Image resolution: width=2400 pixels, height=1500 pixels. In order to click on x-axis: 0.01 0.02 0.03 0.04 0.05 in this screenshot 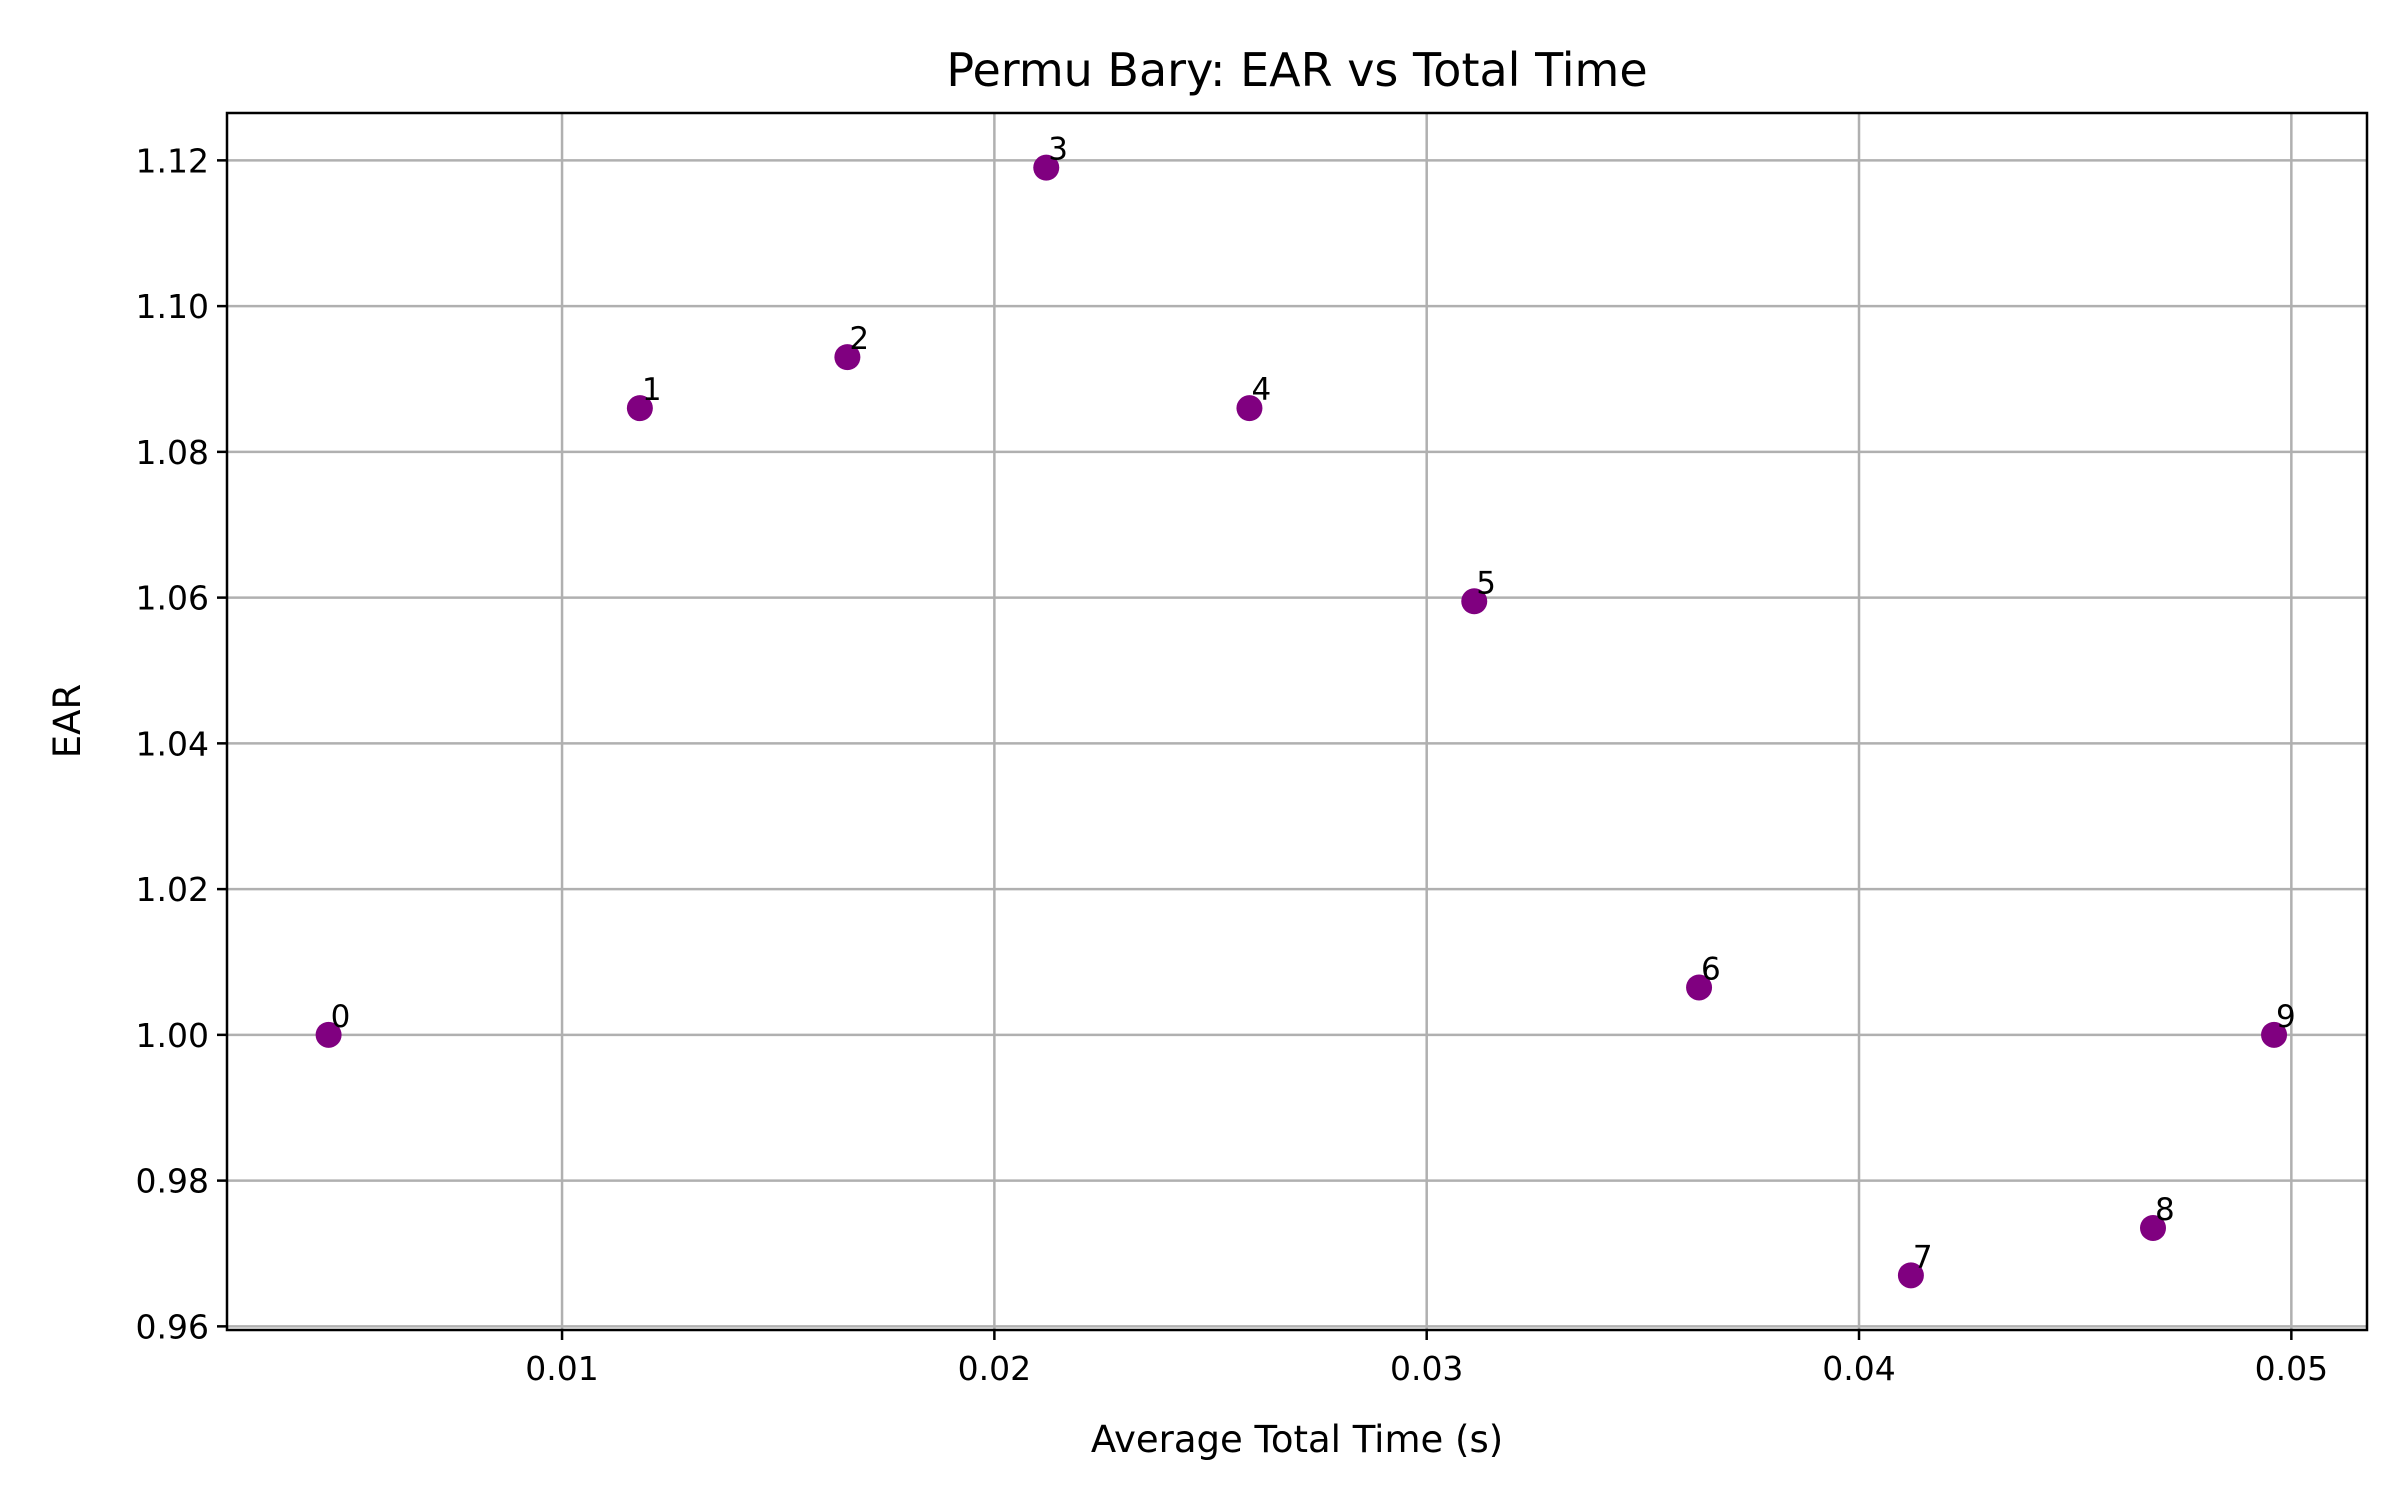, I will do `click(1426, 1359)`.